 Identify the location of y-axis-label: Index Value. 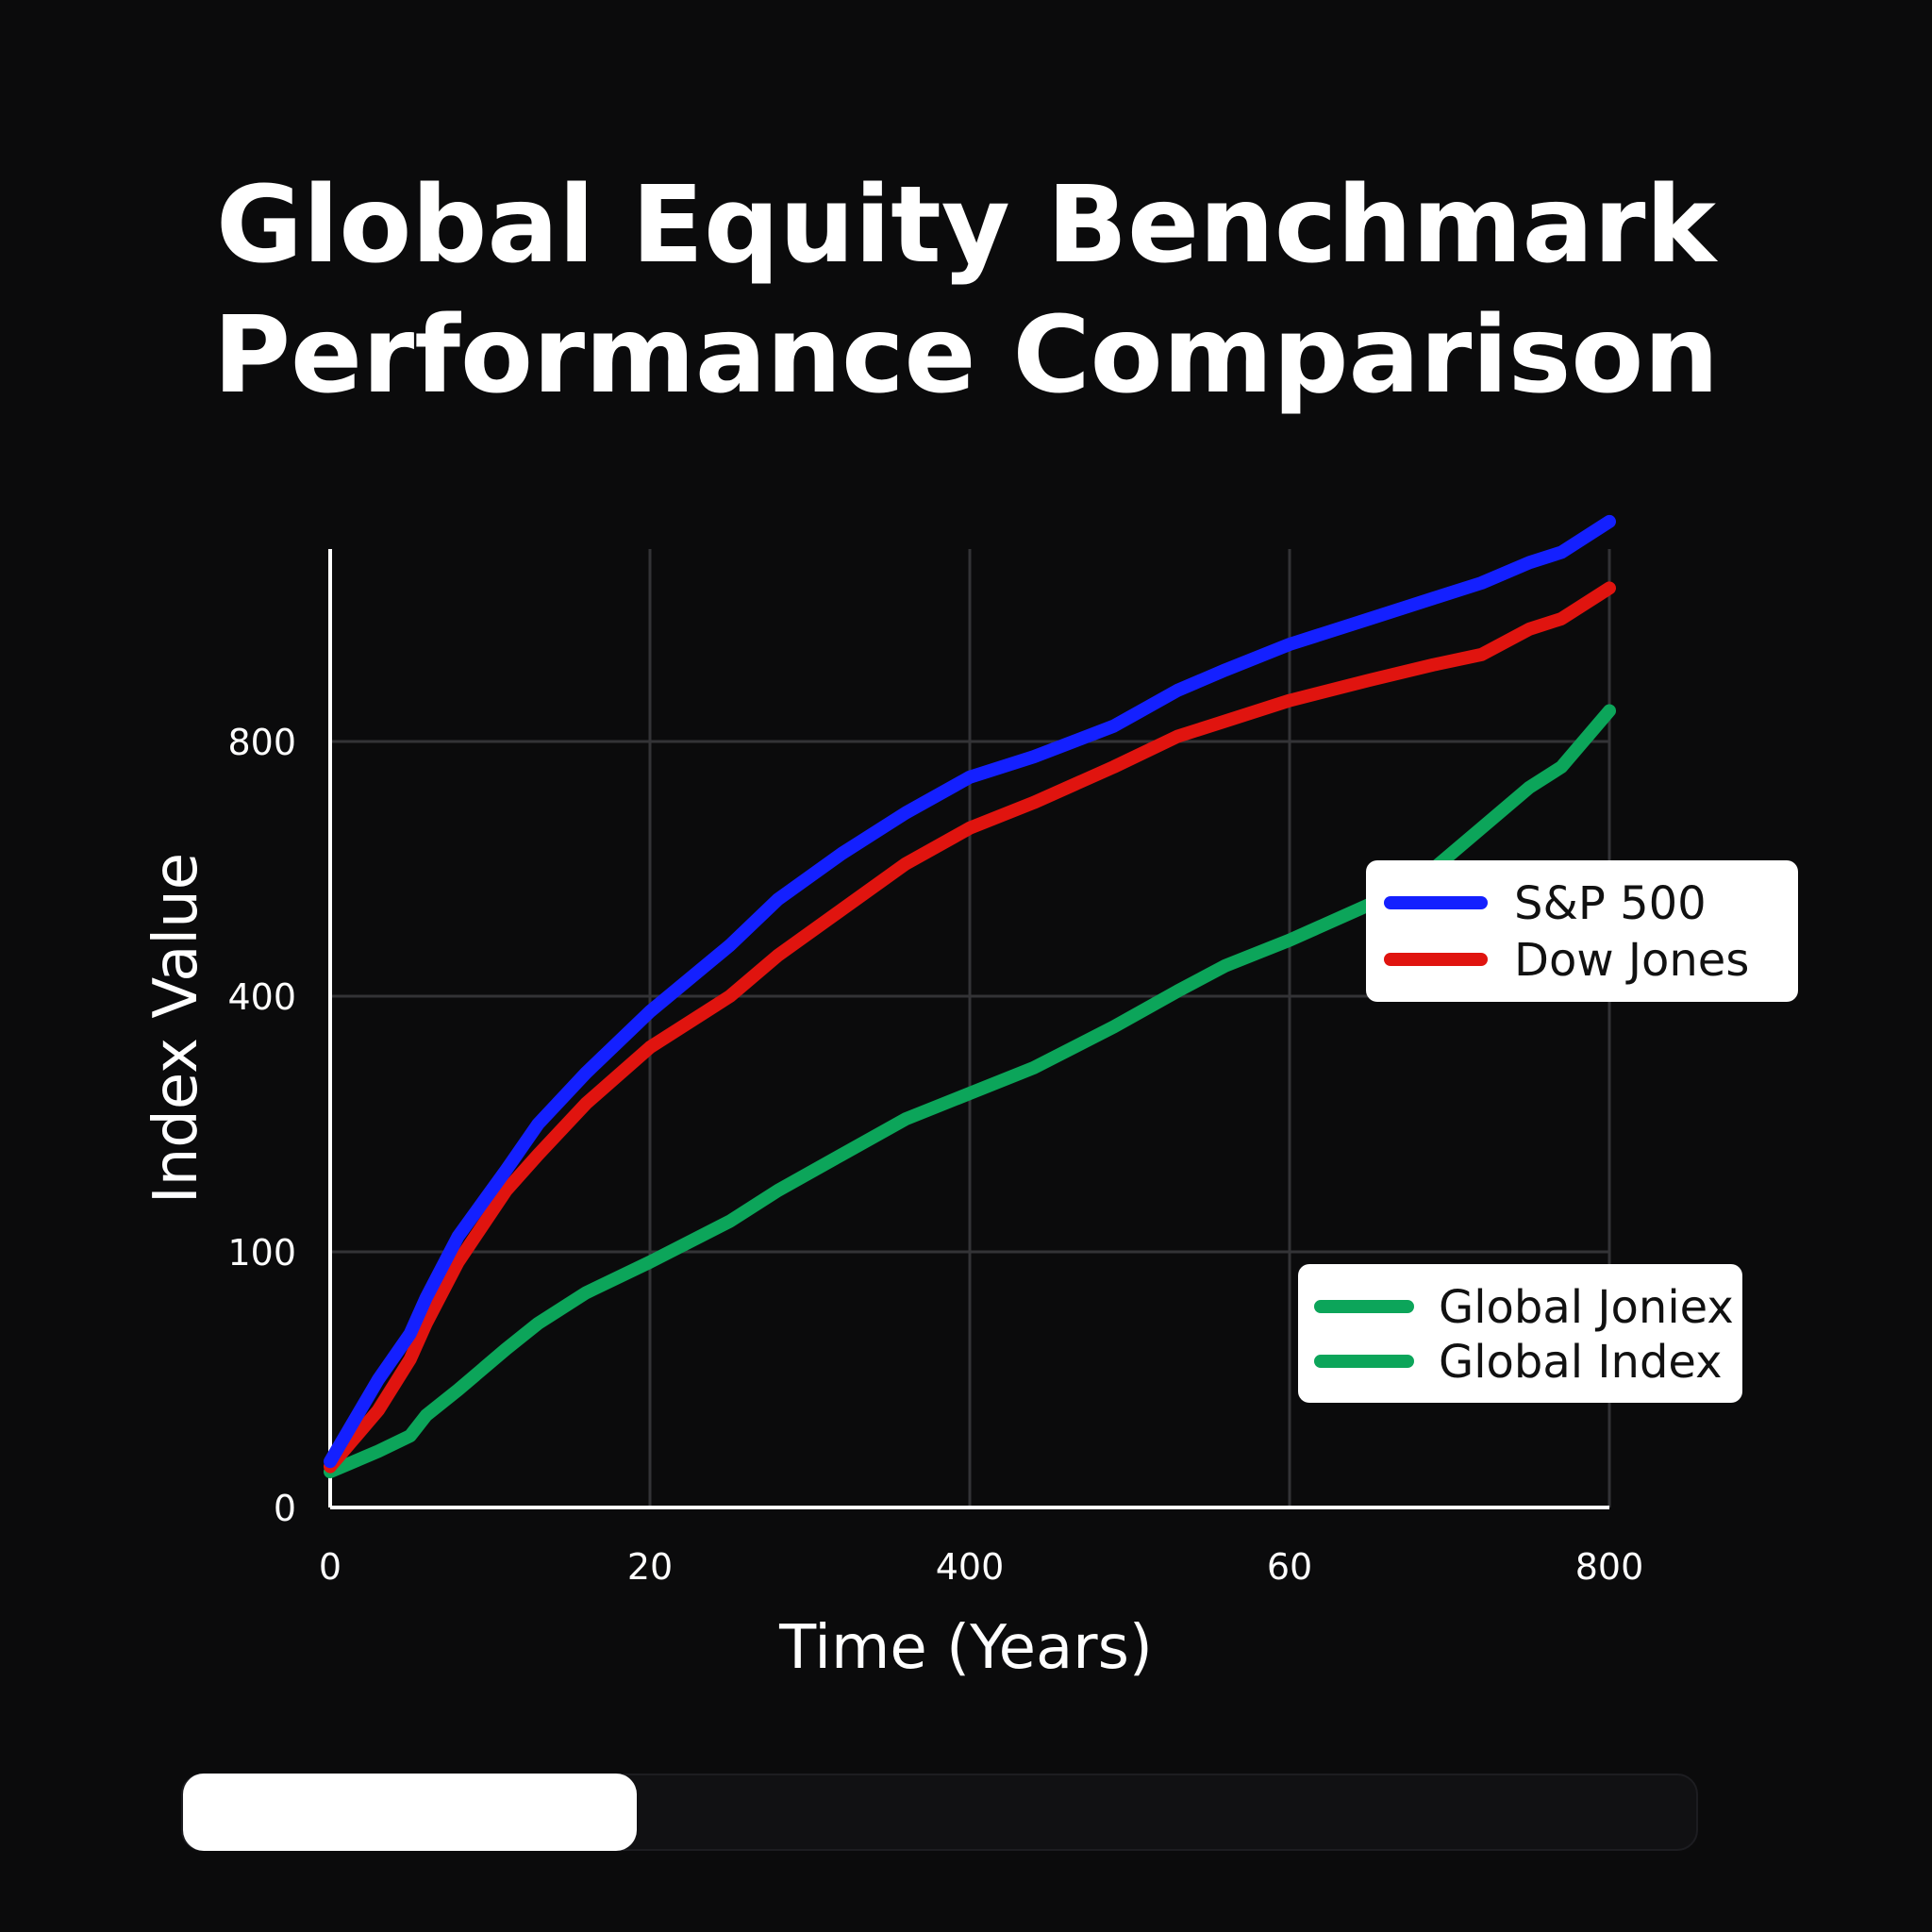
(176, 1028).